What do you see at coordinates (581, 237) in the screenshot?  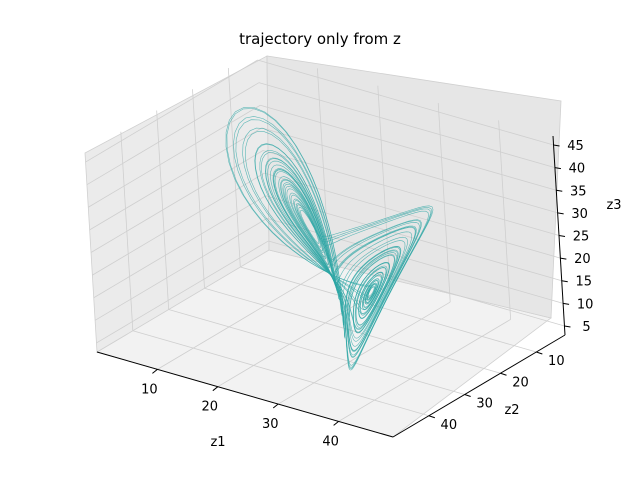 I see `z-tick-label: 25` at bounding box center [581, 237].